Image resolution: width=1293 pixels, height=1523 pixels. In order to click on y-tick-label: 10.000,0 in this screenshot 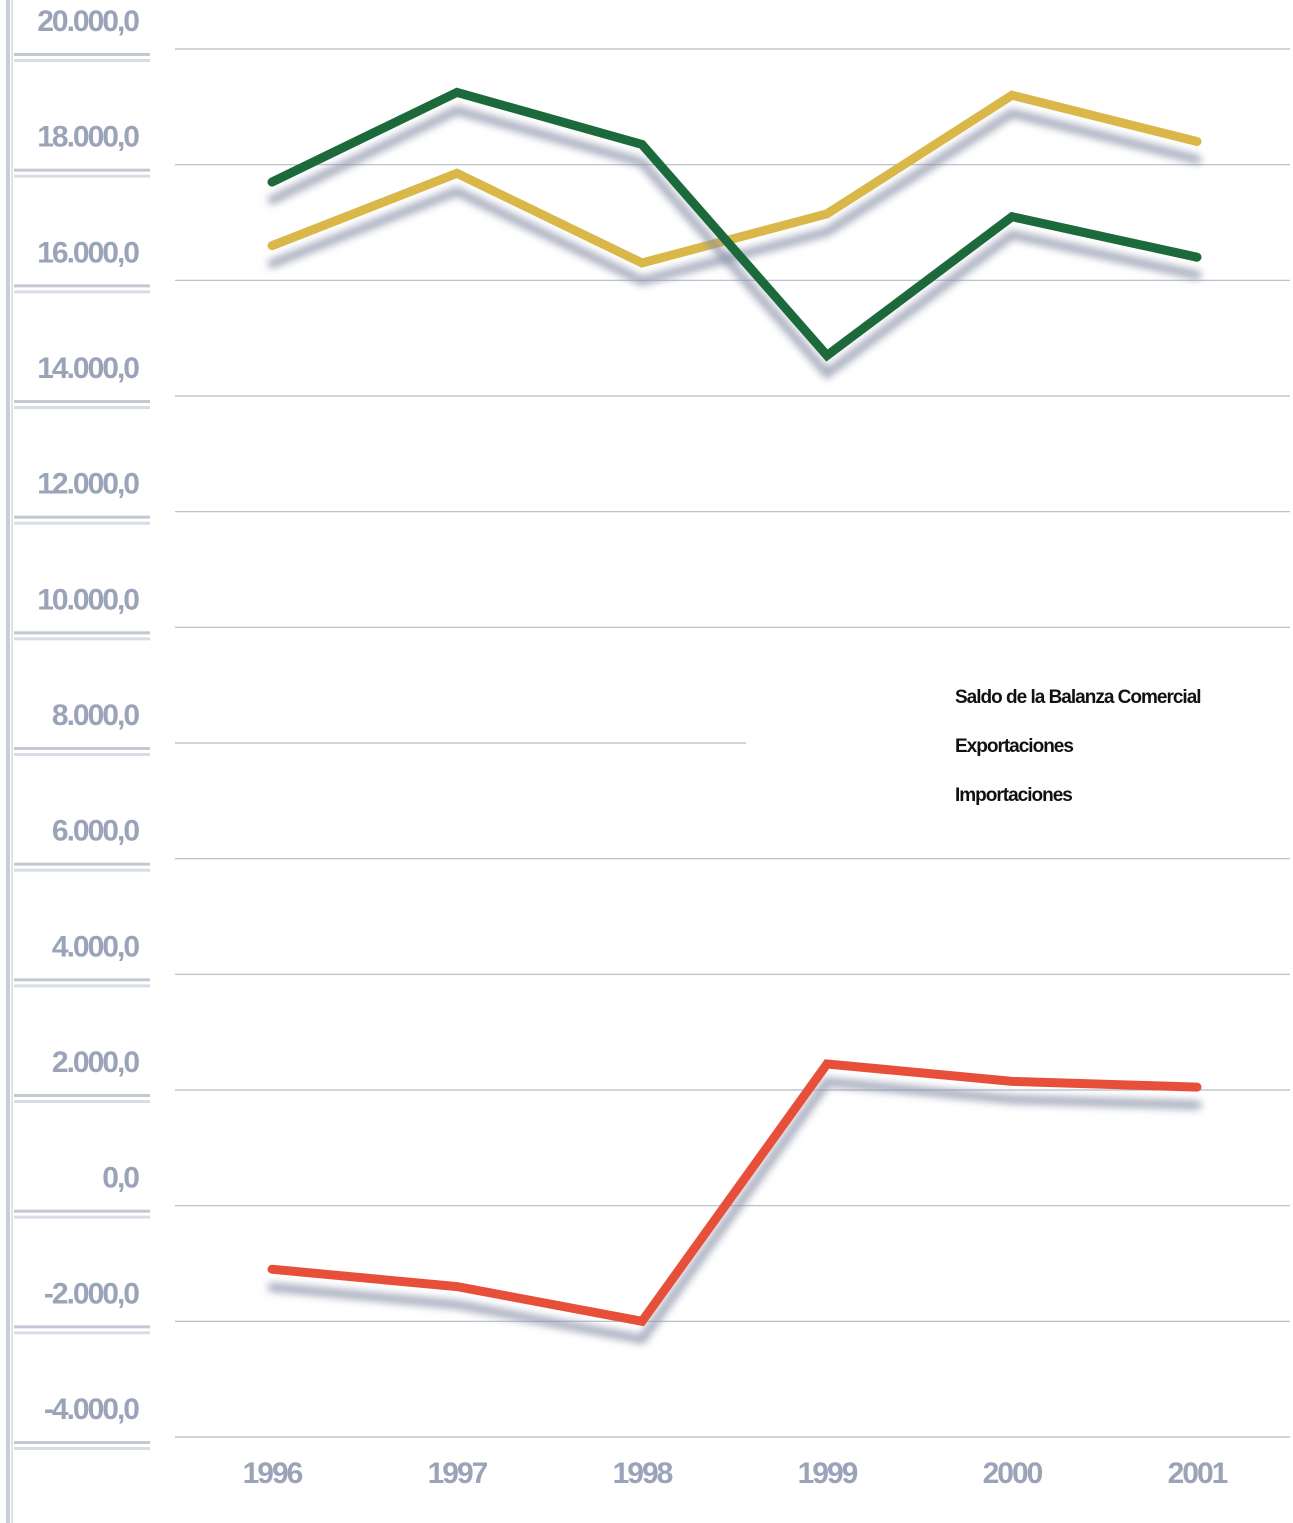, I will do `click(88, 599)`.